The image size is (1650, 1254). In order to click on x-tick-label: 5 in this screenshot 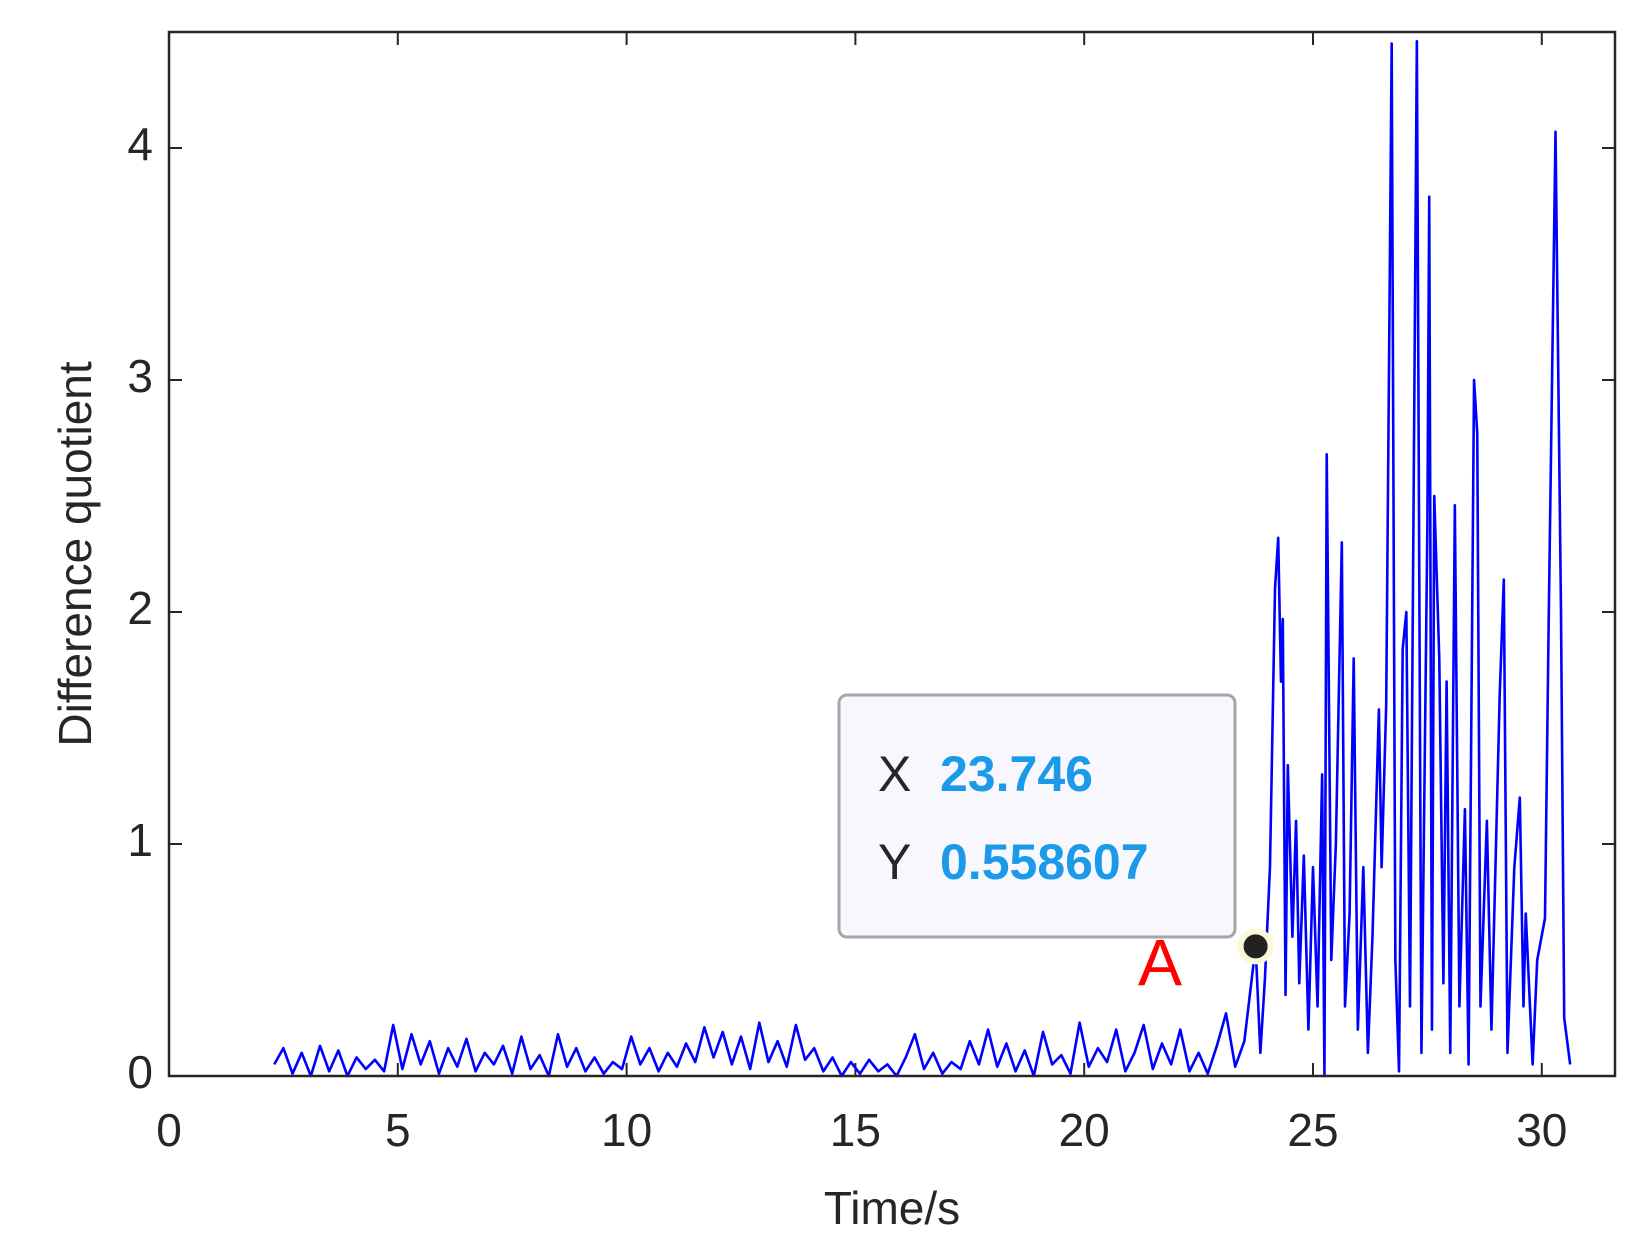, I will do `click(398, 1130)`.